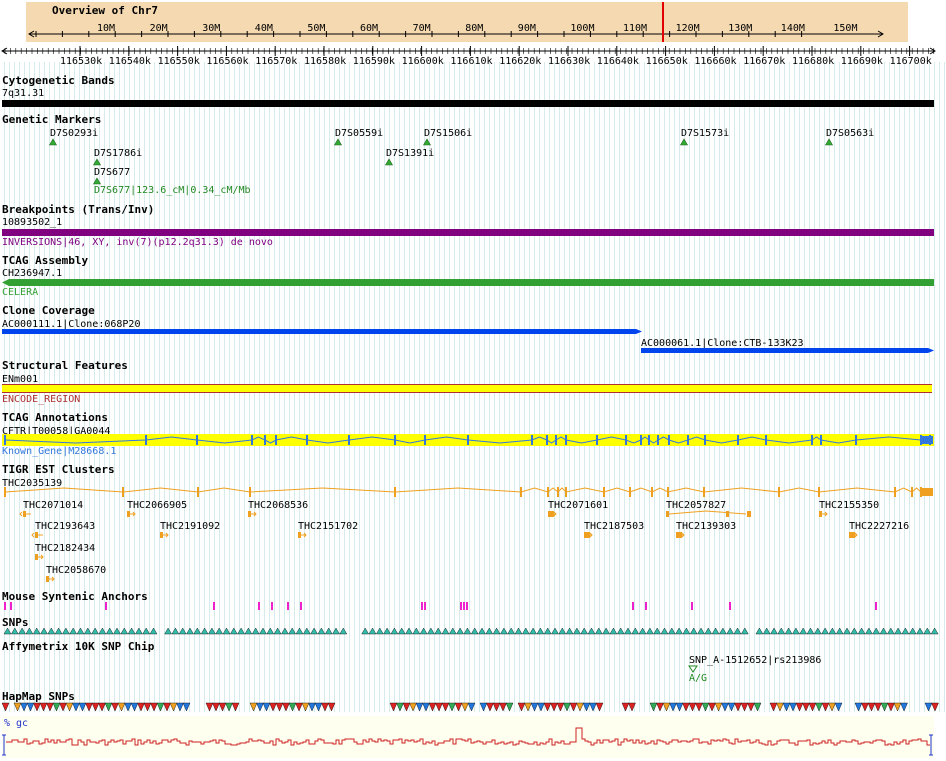 Image resolution: width=946 pixels, height=761 pixels. Describe the element at coordinates (369, 28) in the screenshot. I see `overview-tick-label: 60M` at that location.